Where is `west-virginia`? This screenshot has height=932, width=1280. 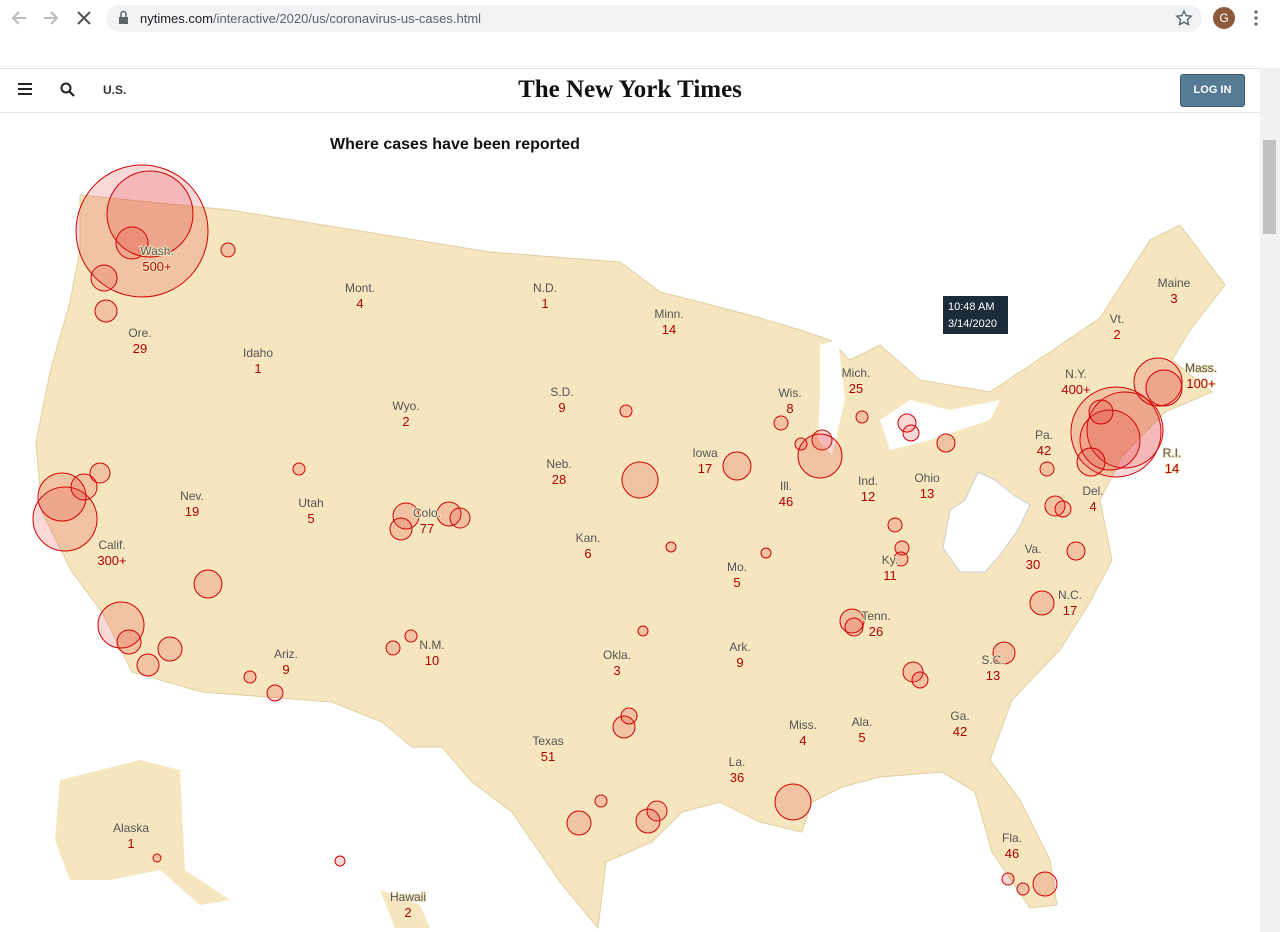 west-virginia is located at coordinates (986, 522).